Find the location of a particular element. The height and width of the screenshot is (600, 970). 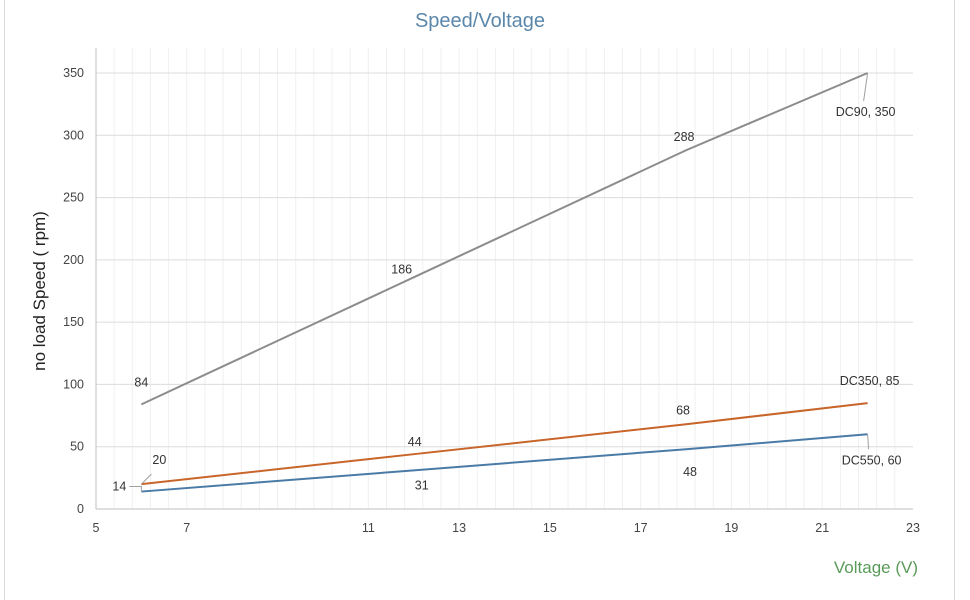

y-tick-label: 150 is located at coordinates (73, 322).